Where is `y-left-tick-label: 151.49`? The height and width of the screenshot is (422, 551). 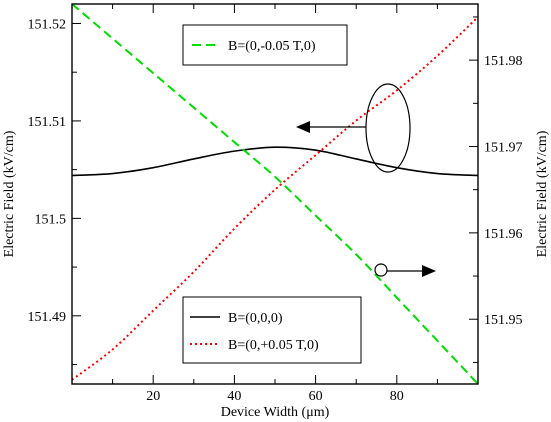 y-left-tick-label: 151.49 is located at coordinates (47, 317).